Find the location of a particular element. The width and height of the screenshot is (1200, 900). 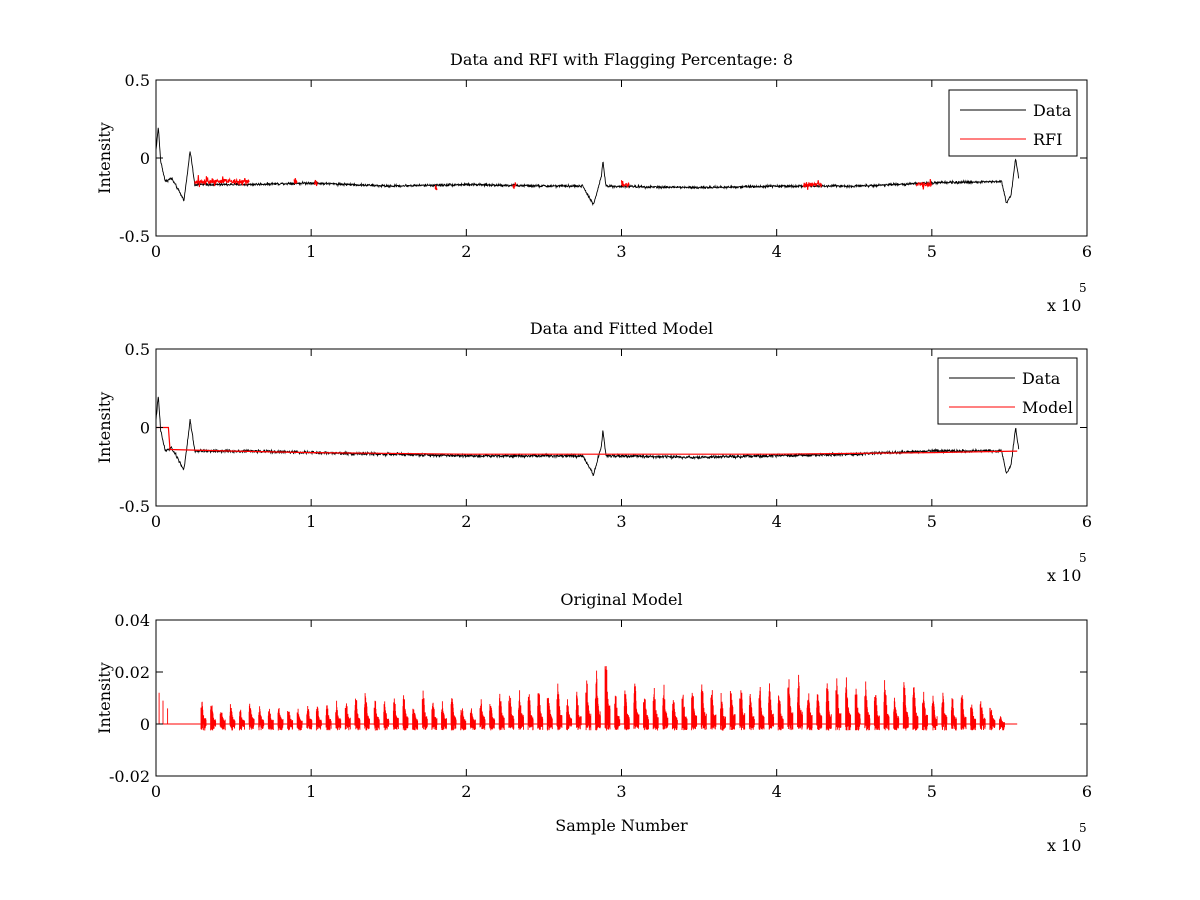

legend: Data RFI is located at coordinates (1013, 123).